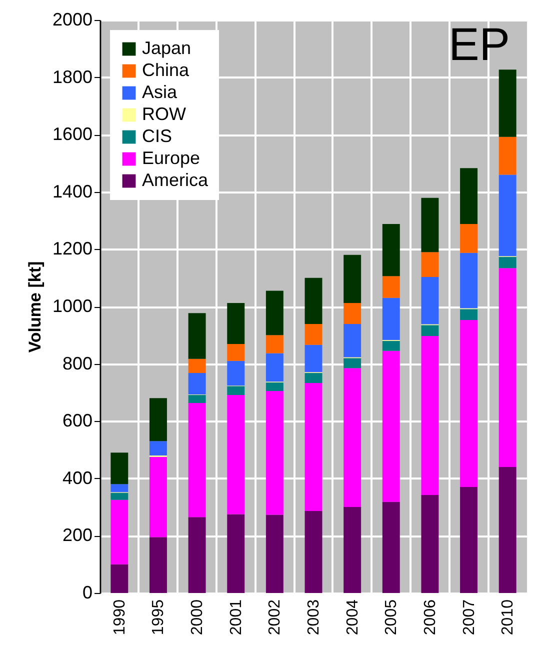  What do you see at coordinates (72, 20) in the screenshot?
I see `y-tick-label: 2000` at bounding box center [72, 20].